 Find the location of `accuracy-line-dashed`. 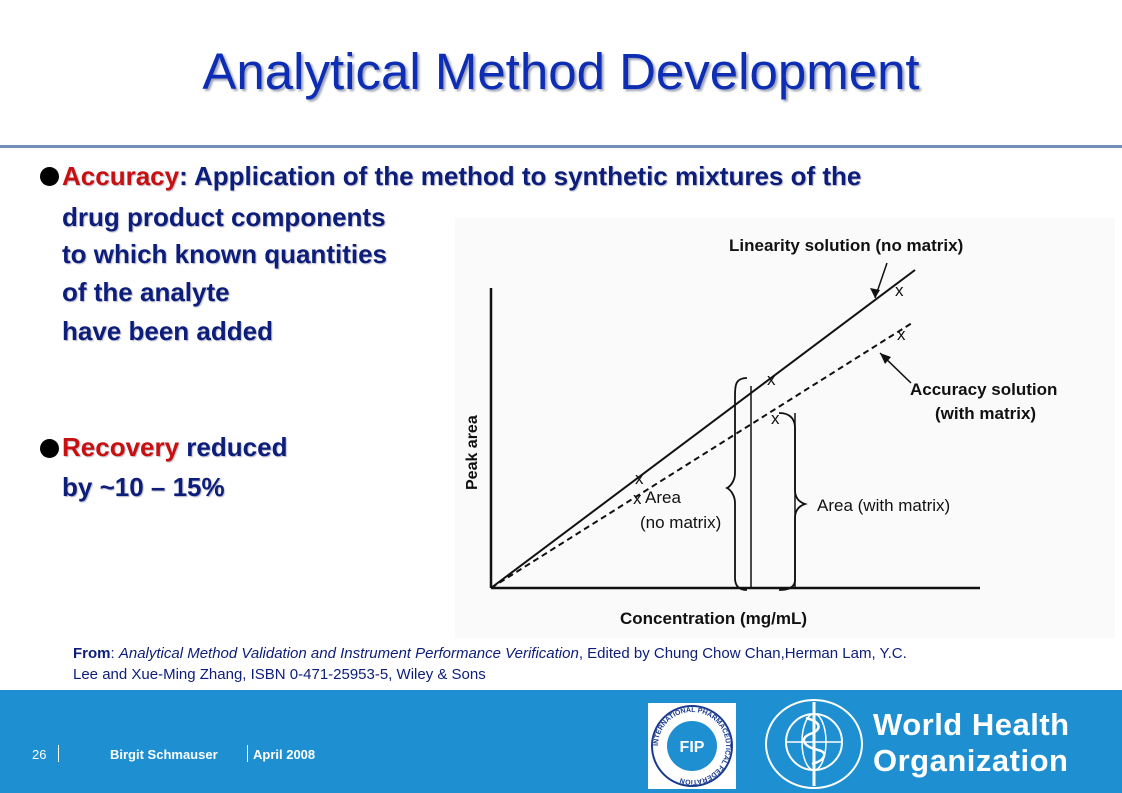

accuracy-line-dashed is located at coordinates (701, 455).